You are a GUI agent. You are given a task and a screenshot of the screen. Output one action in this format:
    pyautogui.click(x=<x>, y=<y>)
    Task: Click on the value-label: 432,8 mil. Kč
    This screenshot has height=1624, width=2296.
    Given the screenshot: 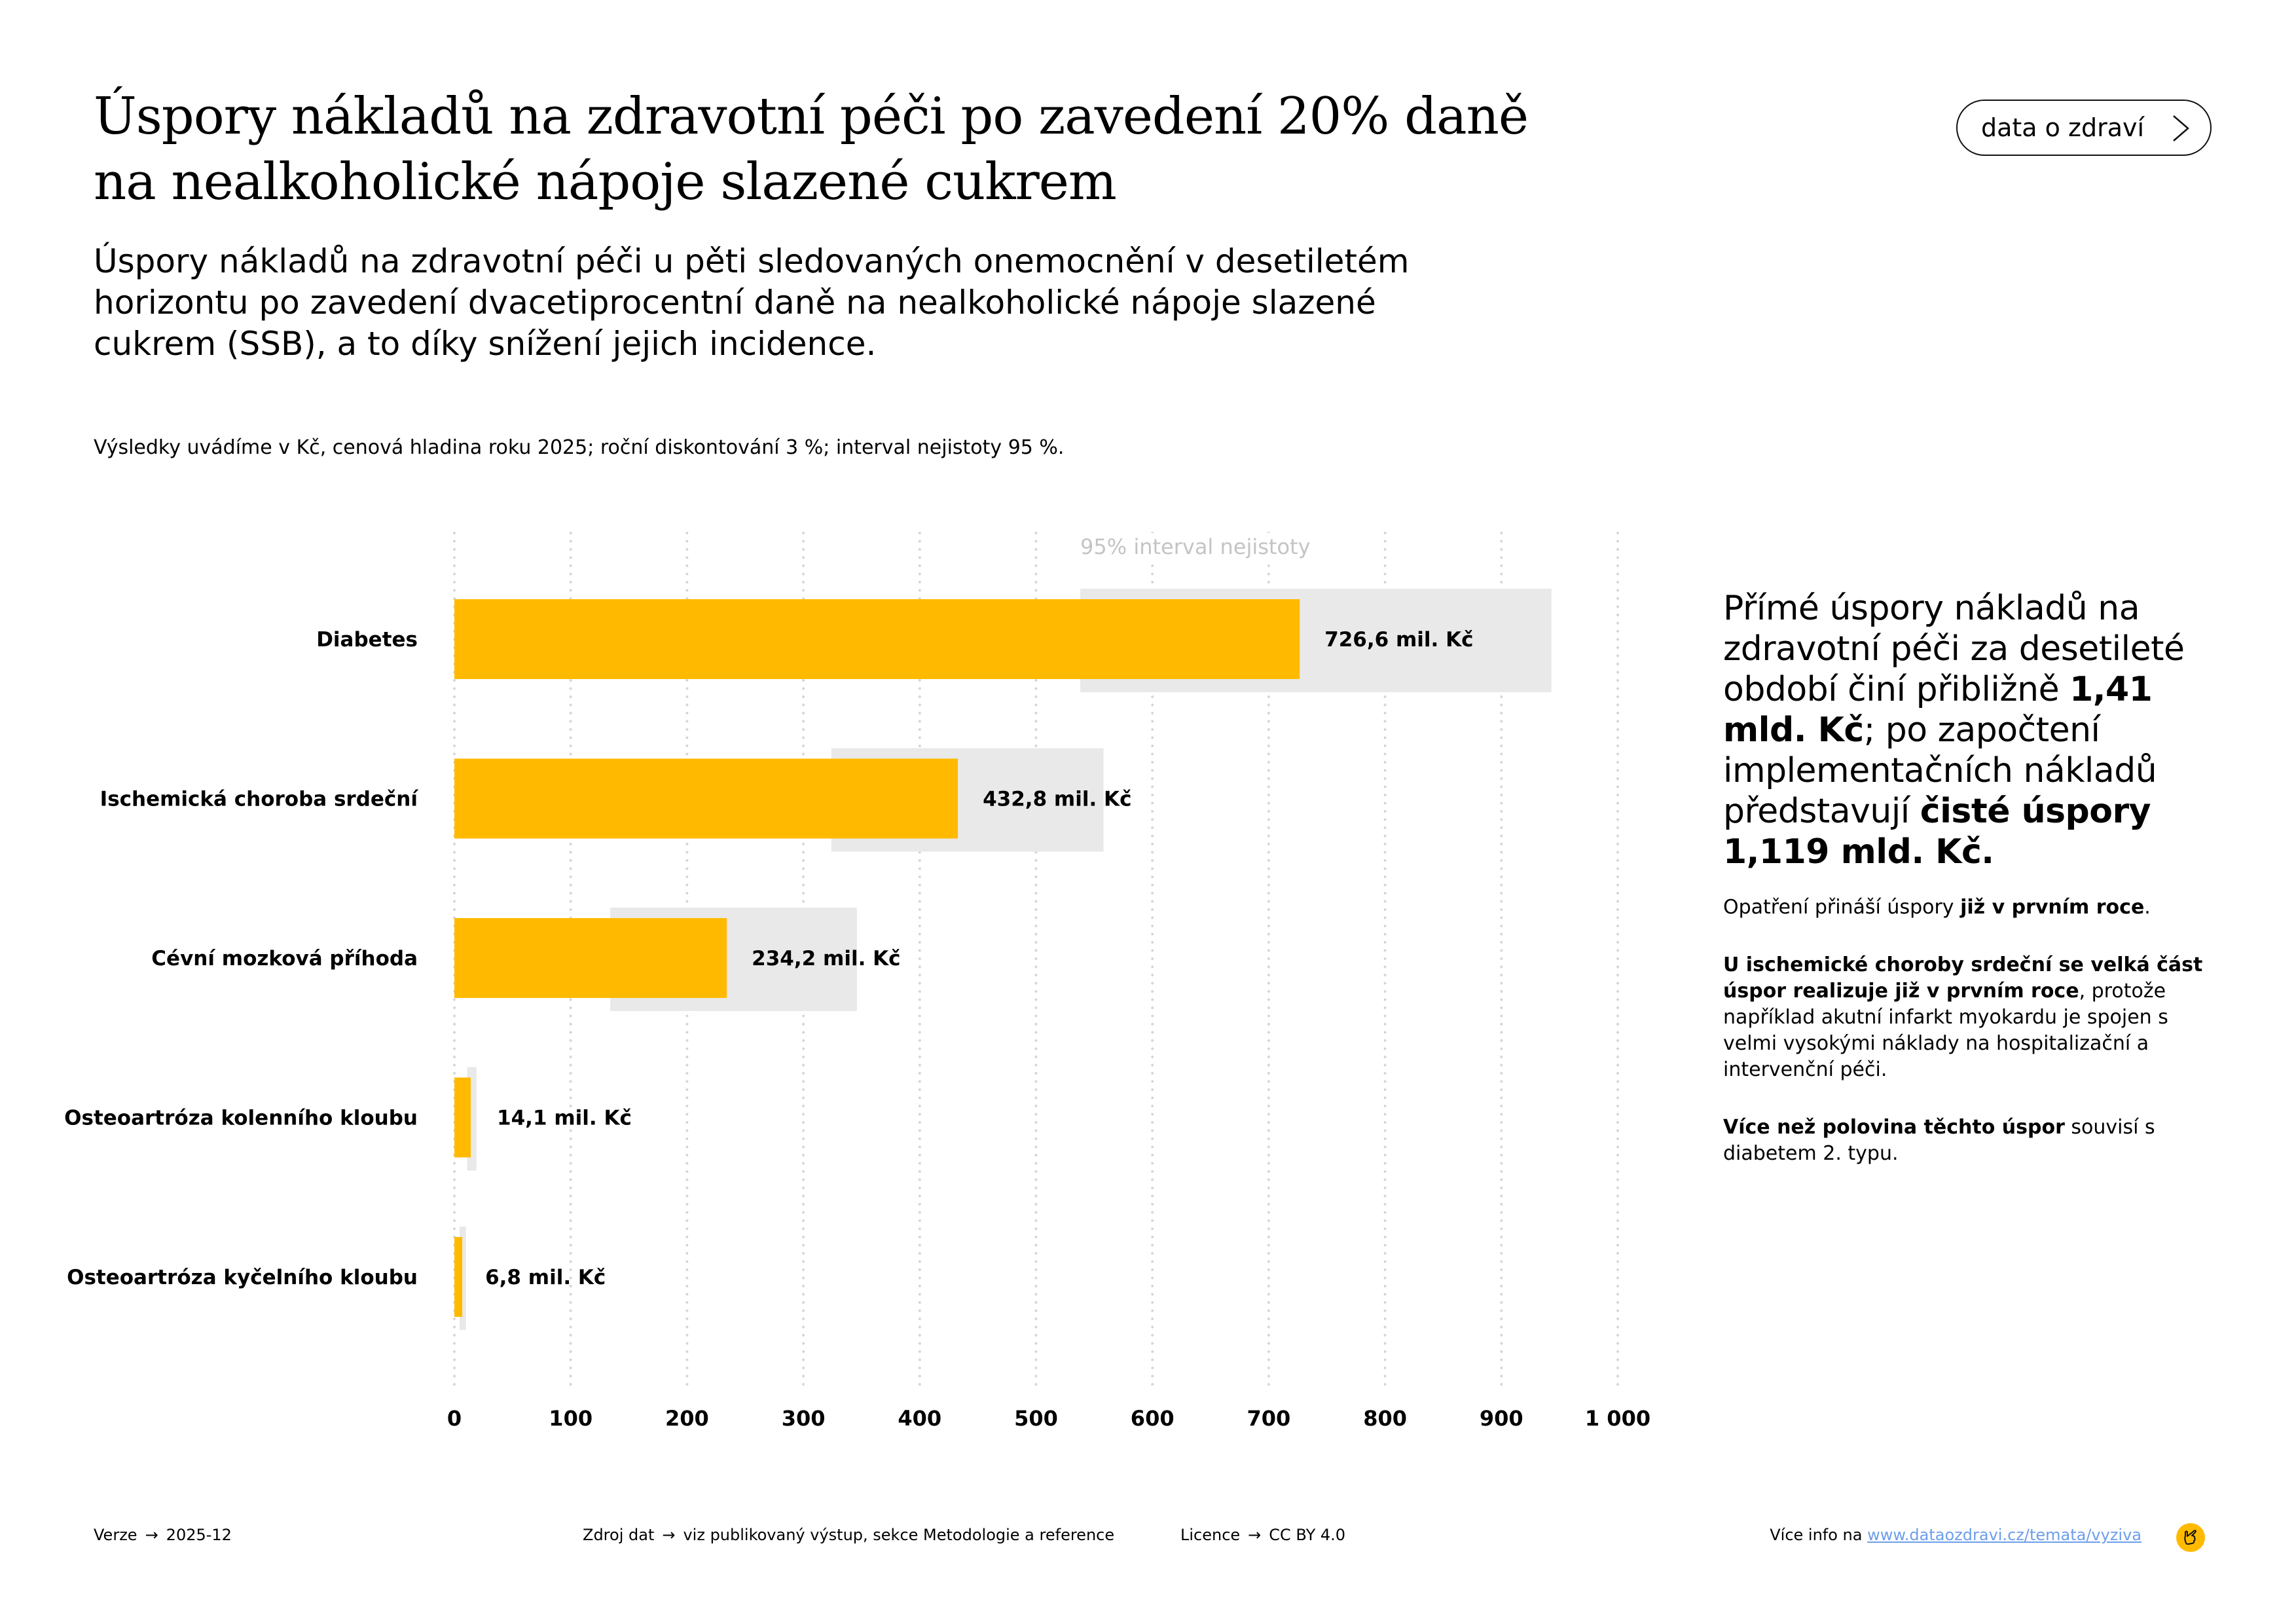 What is the action you would take?
    pyautogui.click(x=1057, y=799)
    